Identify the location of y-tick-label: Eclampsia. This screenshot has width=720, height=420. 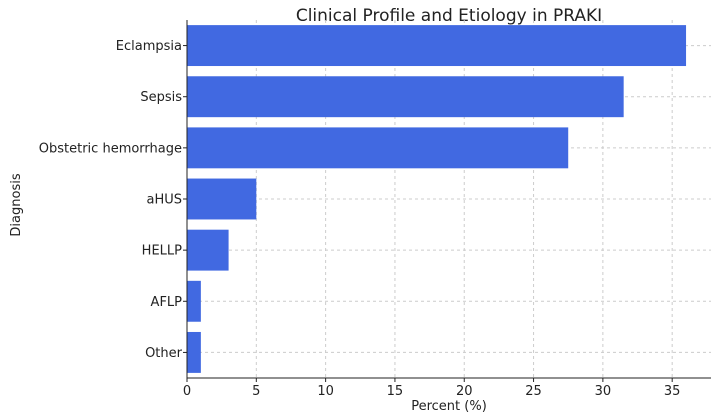
(149, 46).